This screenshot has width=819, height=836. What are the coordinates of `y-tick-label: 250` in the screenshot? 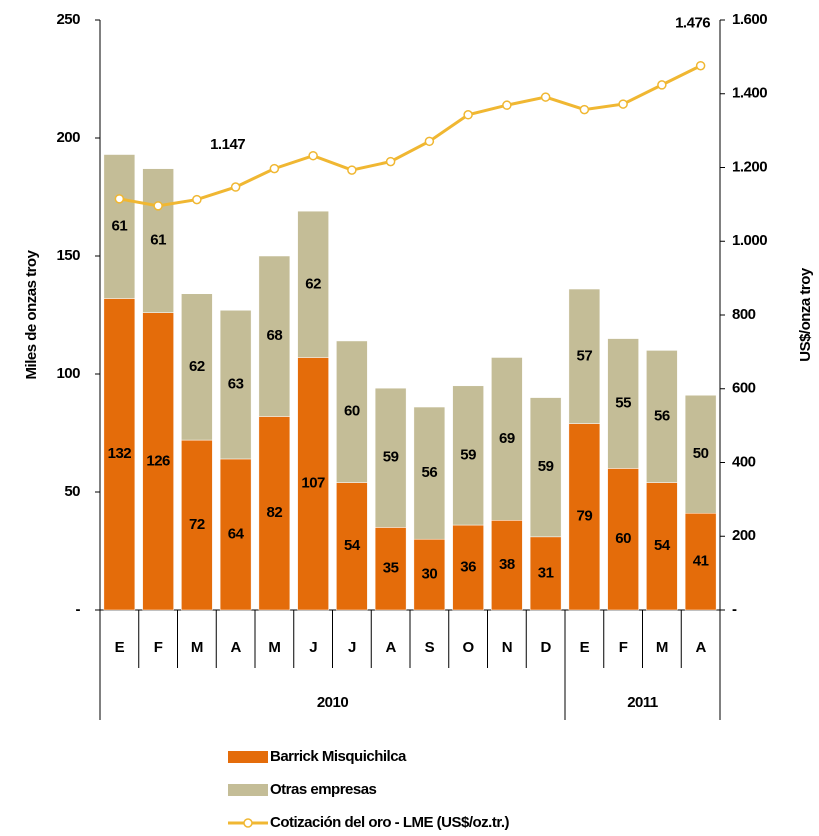 It's located at (68, 19).